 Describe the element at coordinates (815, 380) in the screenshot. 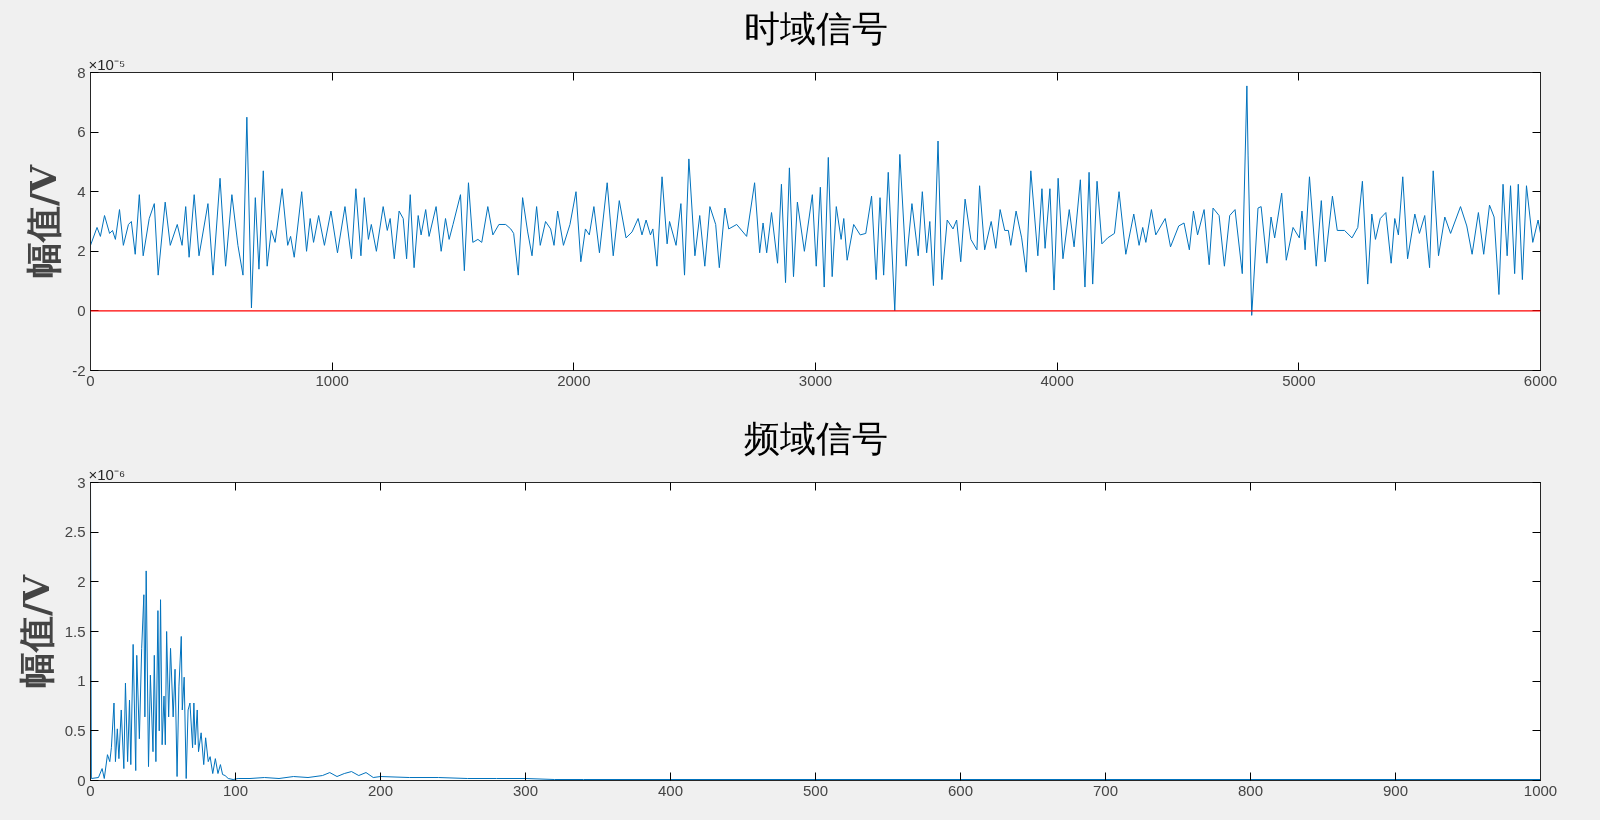

I see `x-tick-label: 3000` at that location.